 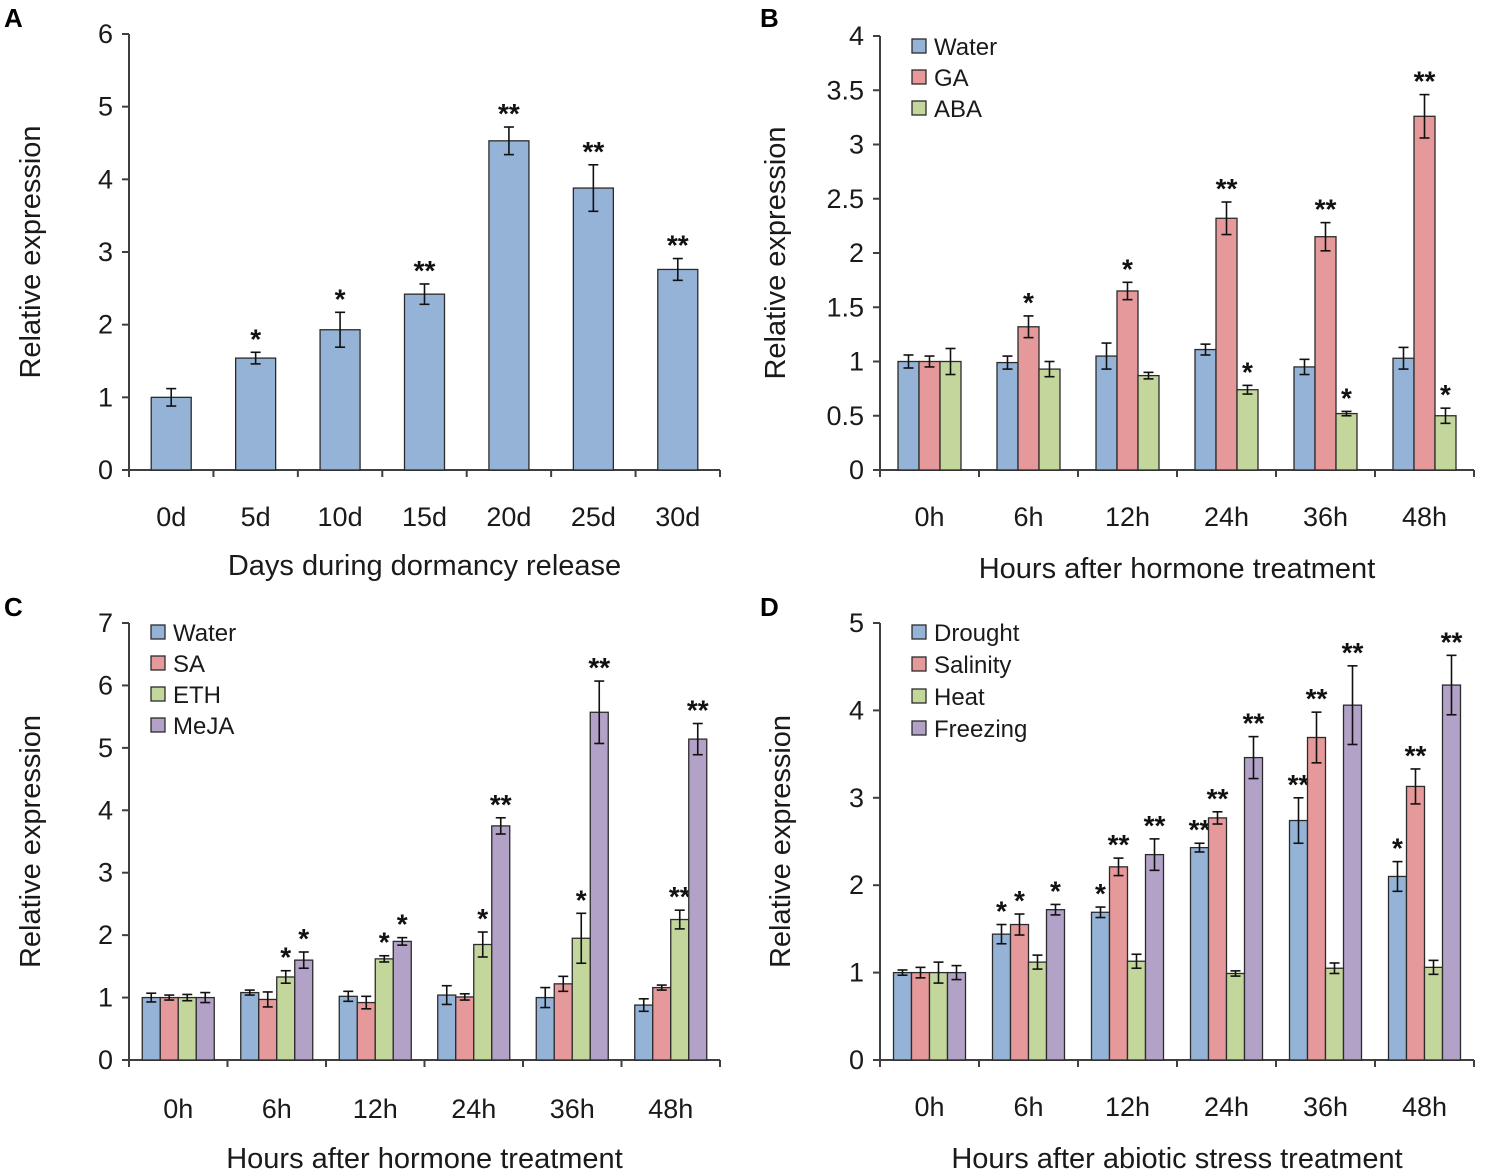 What do you see at coordinates (929, 1107) in the screenshot?
I see `x-tick-label: 0h` at bounding box center [929, 1107].